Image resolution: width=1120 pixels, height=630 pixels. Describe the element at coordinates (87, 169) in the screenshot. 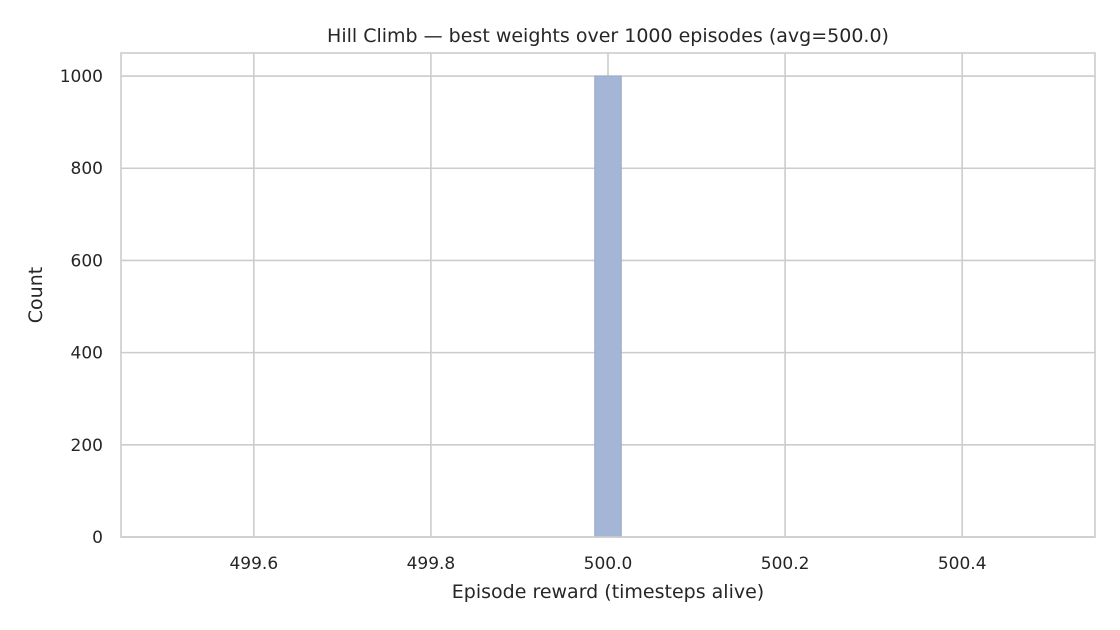

I see `y-tick-label: 800` at that location.